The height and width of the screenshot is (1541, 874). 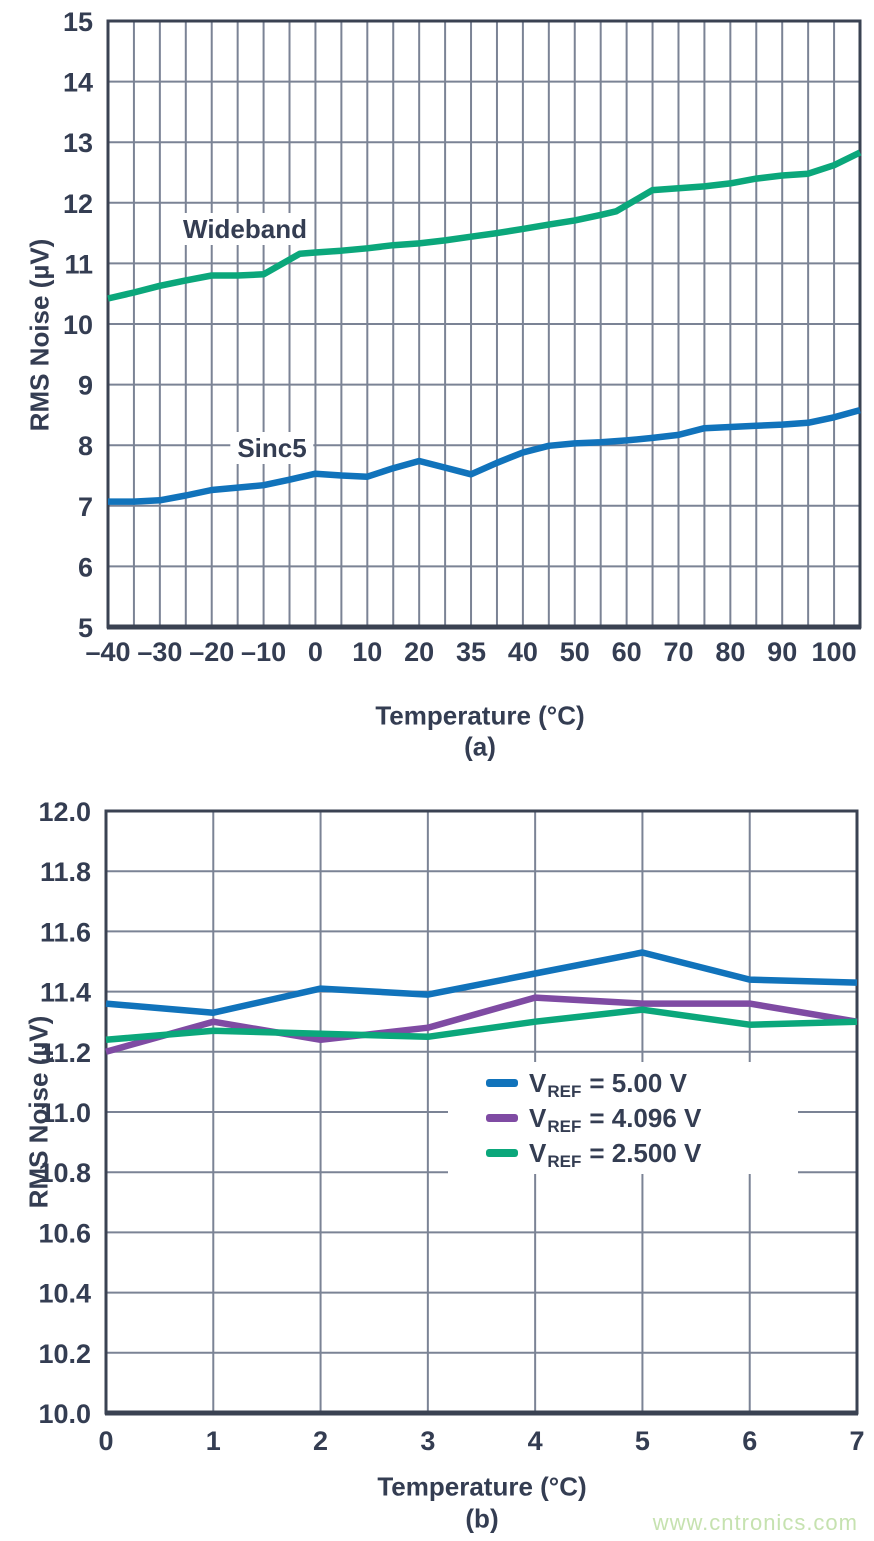 What do you see at coordinates (64, 1173) in the screenshot?
I see `y-tick-label: 10.8` at bounding box center [64, 1173].